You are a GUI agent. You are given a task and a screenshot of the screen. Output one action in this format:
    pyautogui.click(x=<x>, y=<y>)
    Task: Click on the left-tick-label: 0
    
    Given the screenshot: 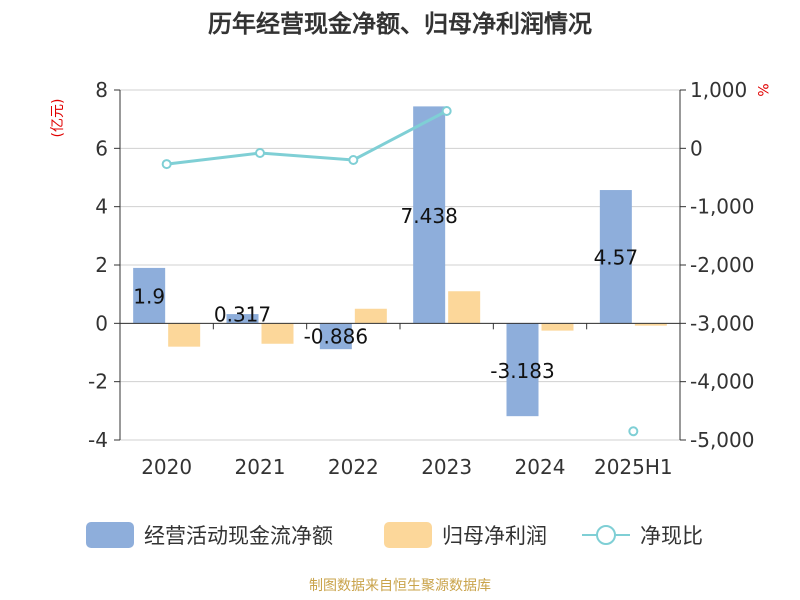 What is the action you would take?
    pyautogui.click(x=101, y=323)
    